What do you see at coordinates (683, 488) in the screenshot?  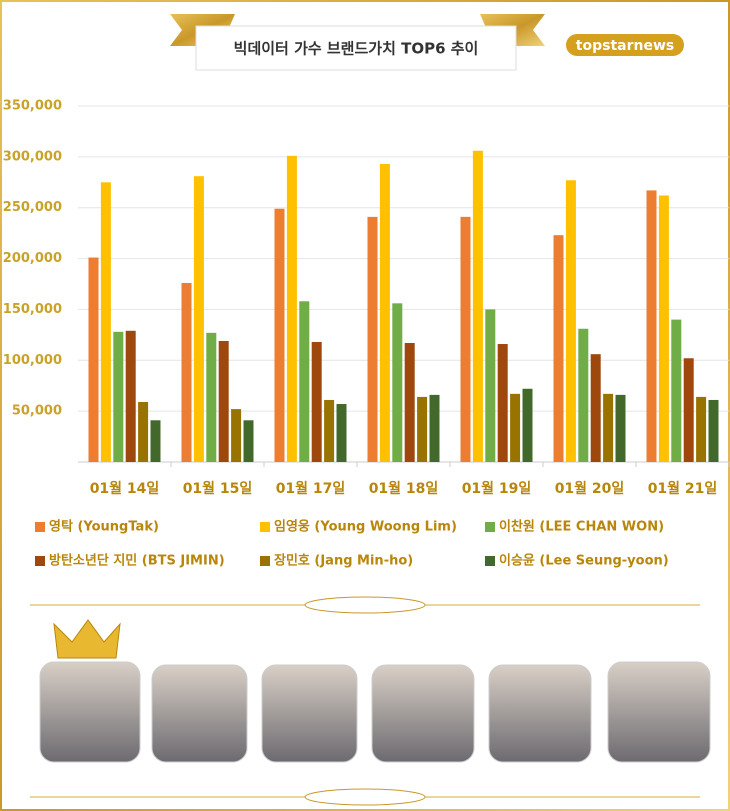 I see `x-tick-label: 01월 21일` at bounding box center [683, 488].